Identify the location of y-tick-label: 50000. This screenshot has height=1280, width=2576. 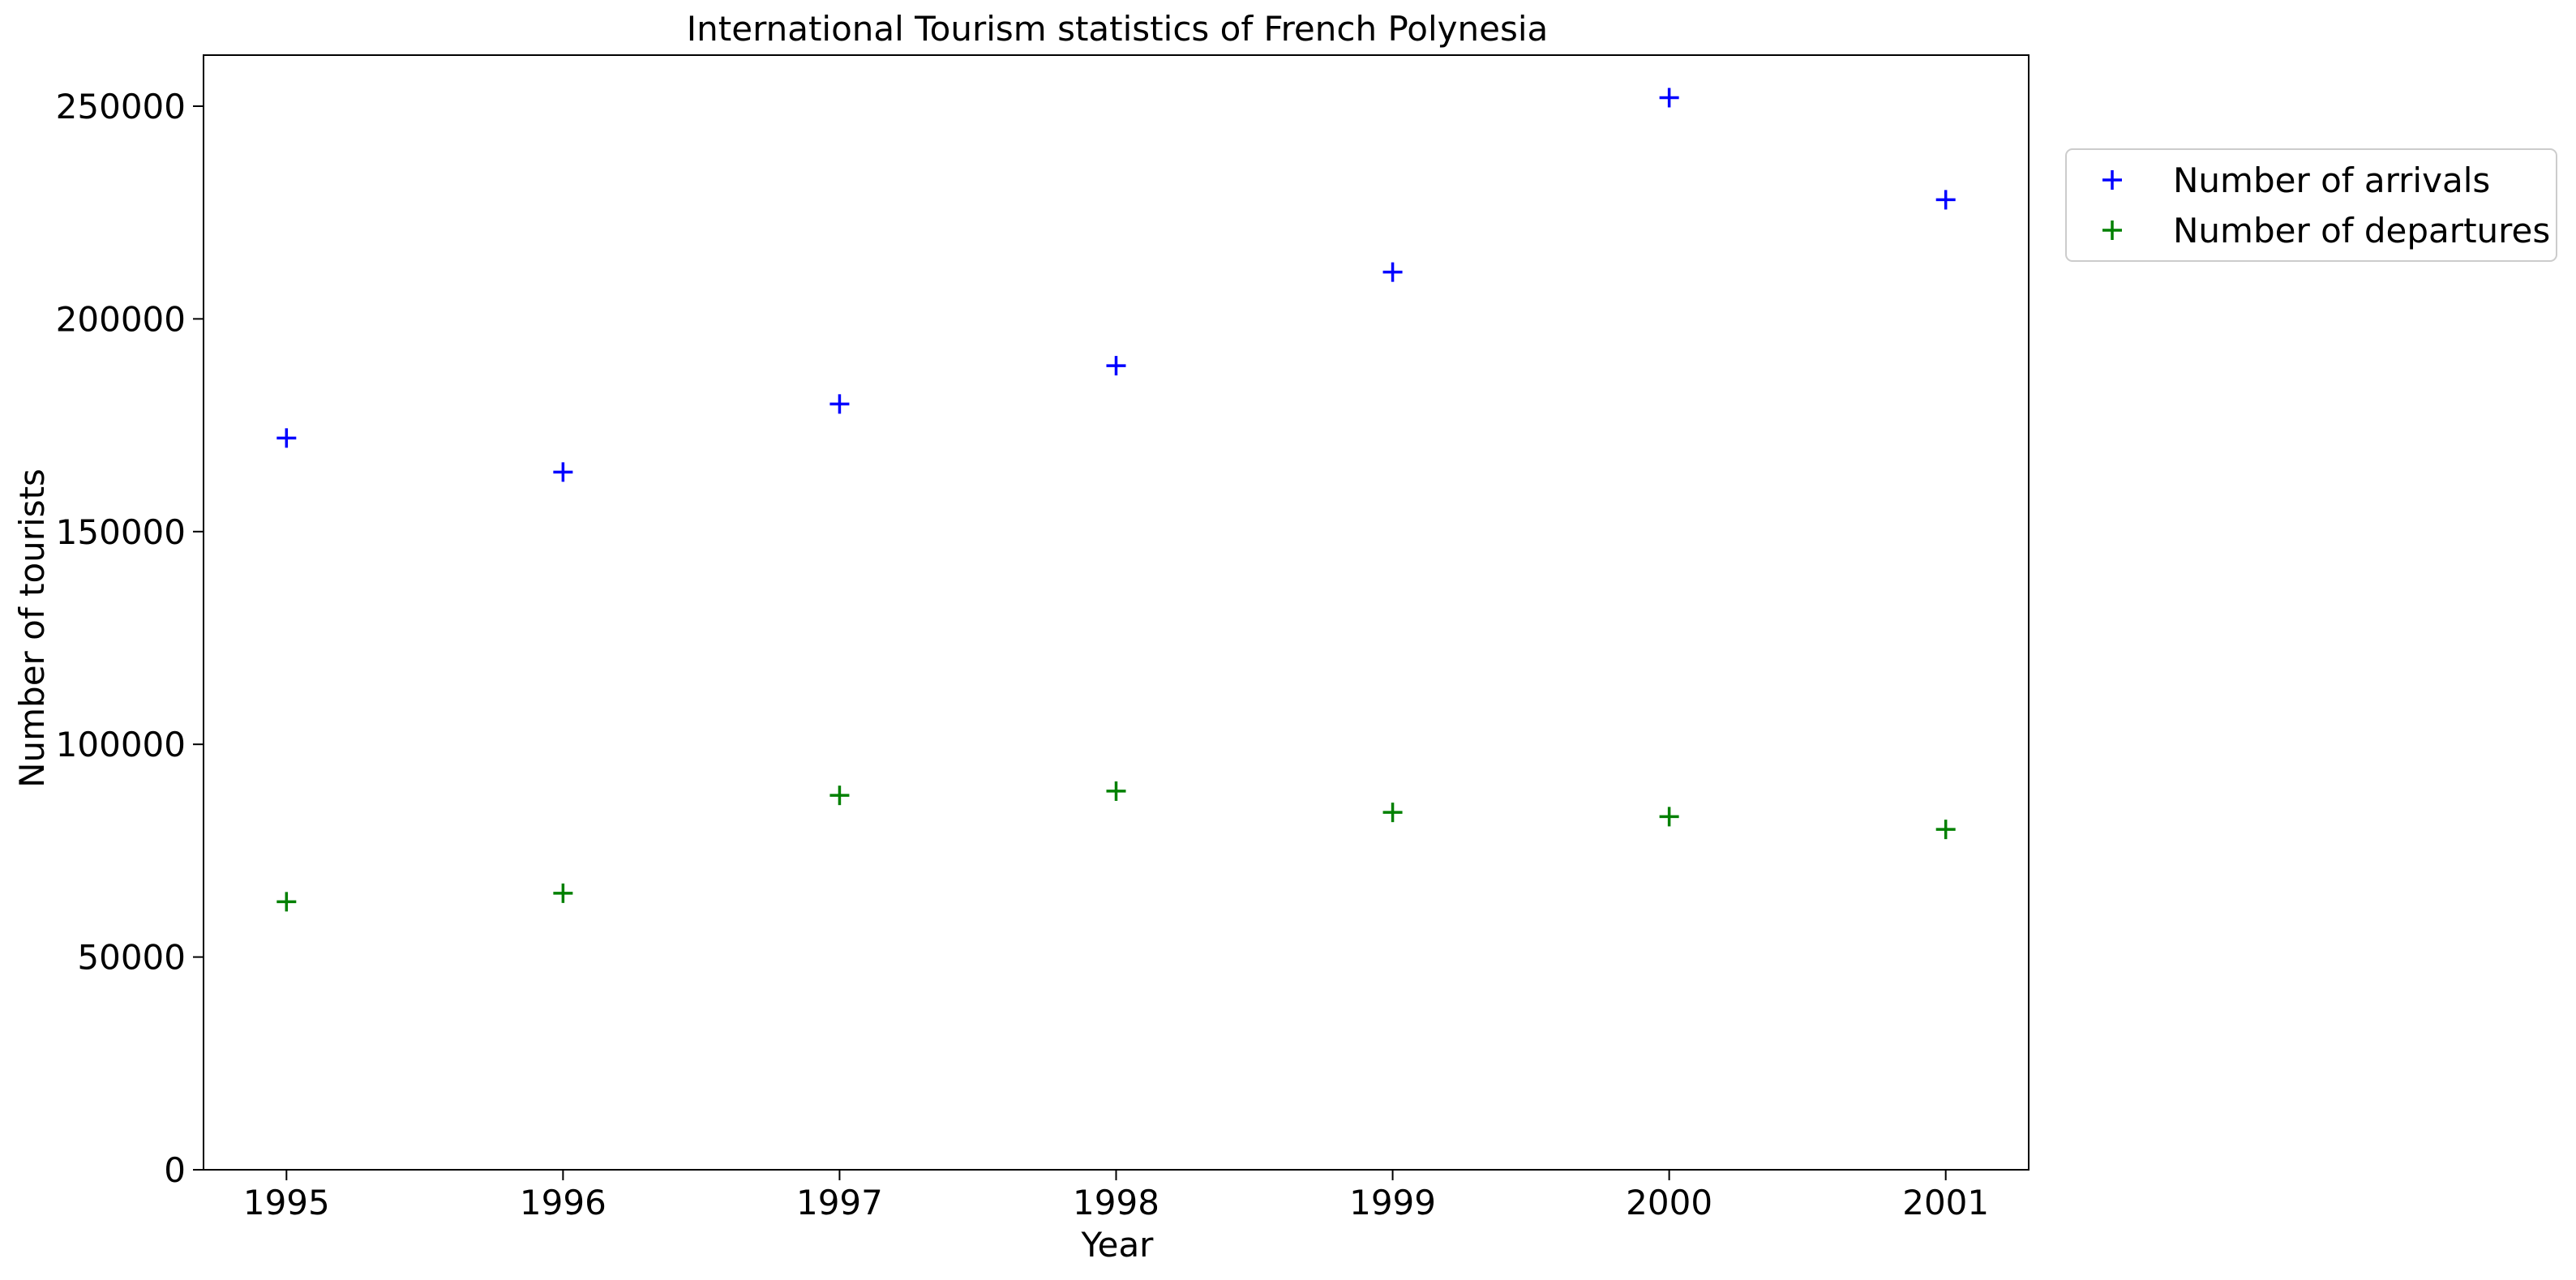
(131, 958).